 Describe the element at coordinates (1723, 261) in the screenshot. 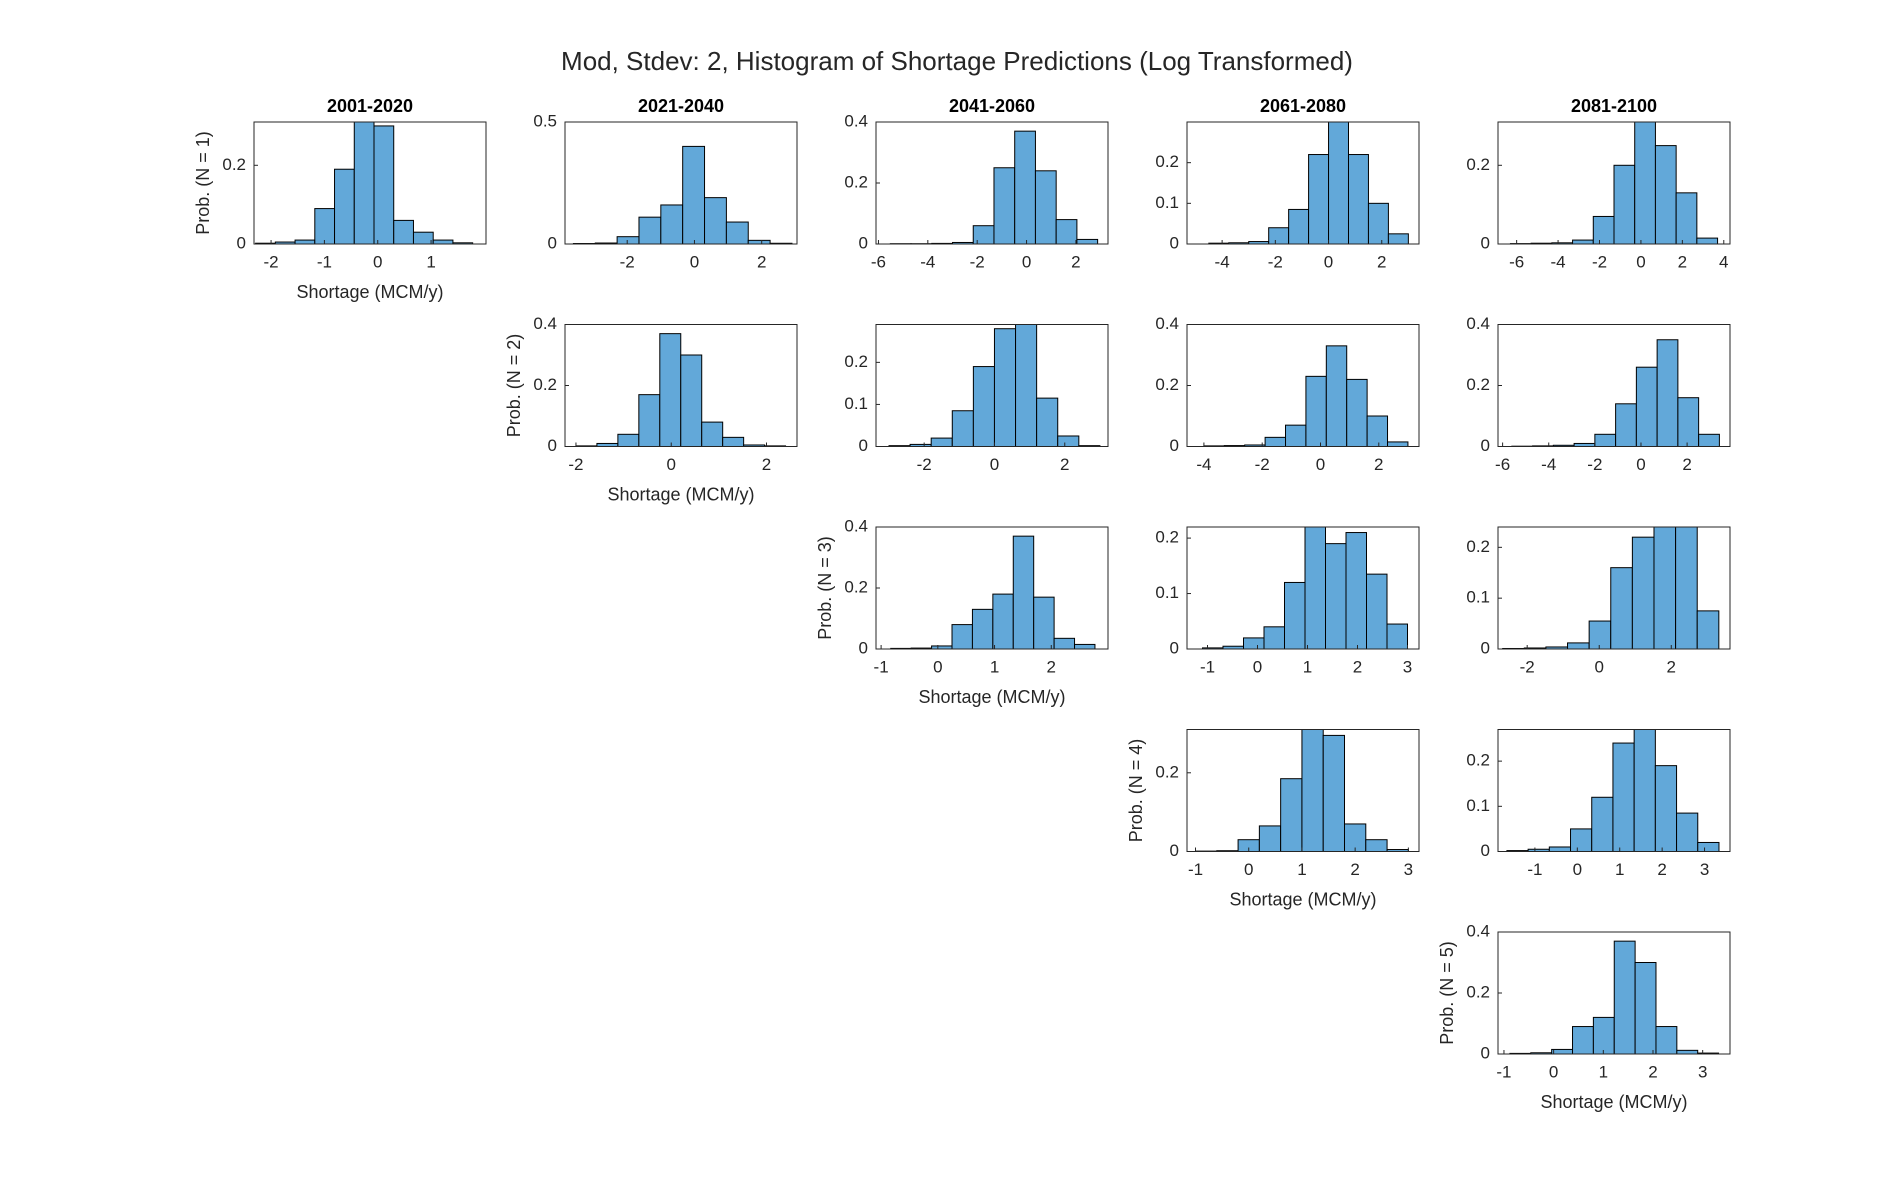

I see `x-tick-label: 4` at that location.